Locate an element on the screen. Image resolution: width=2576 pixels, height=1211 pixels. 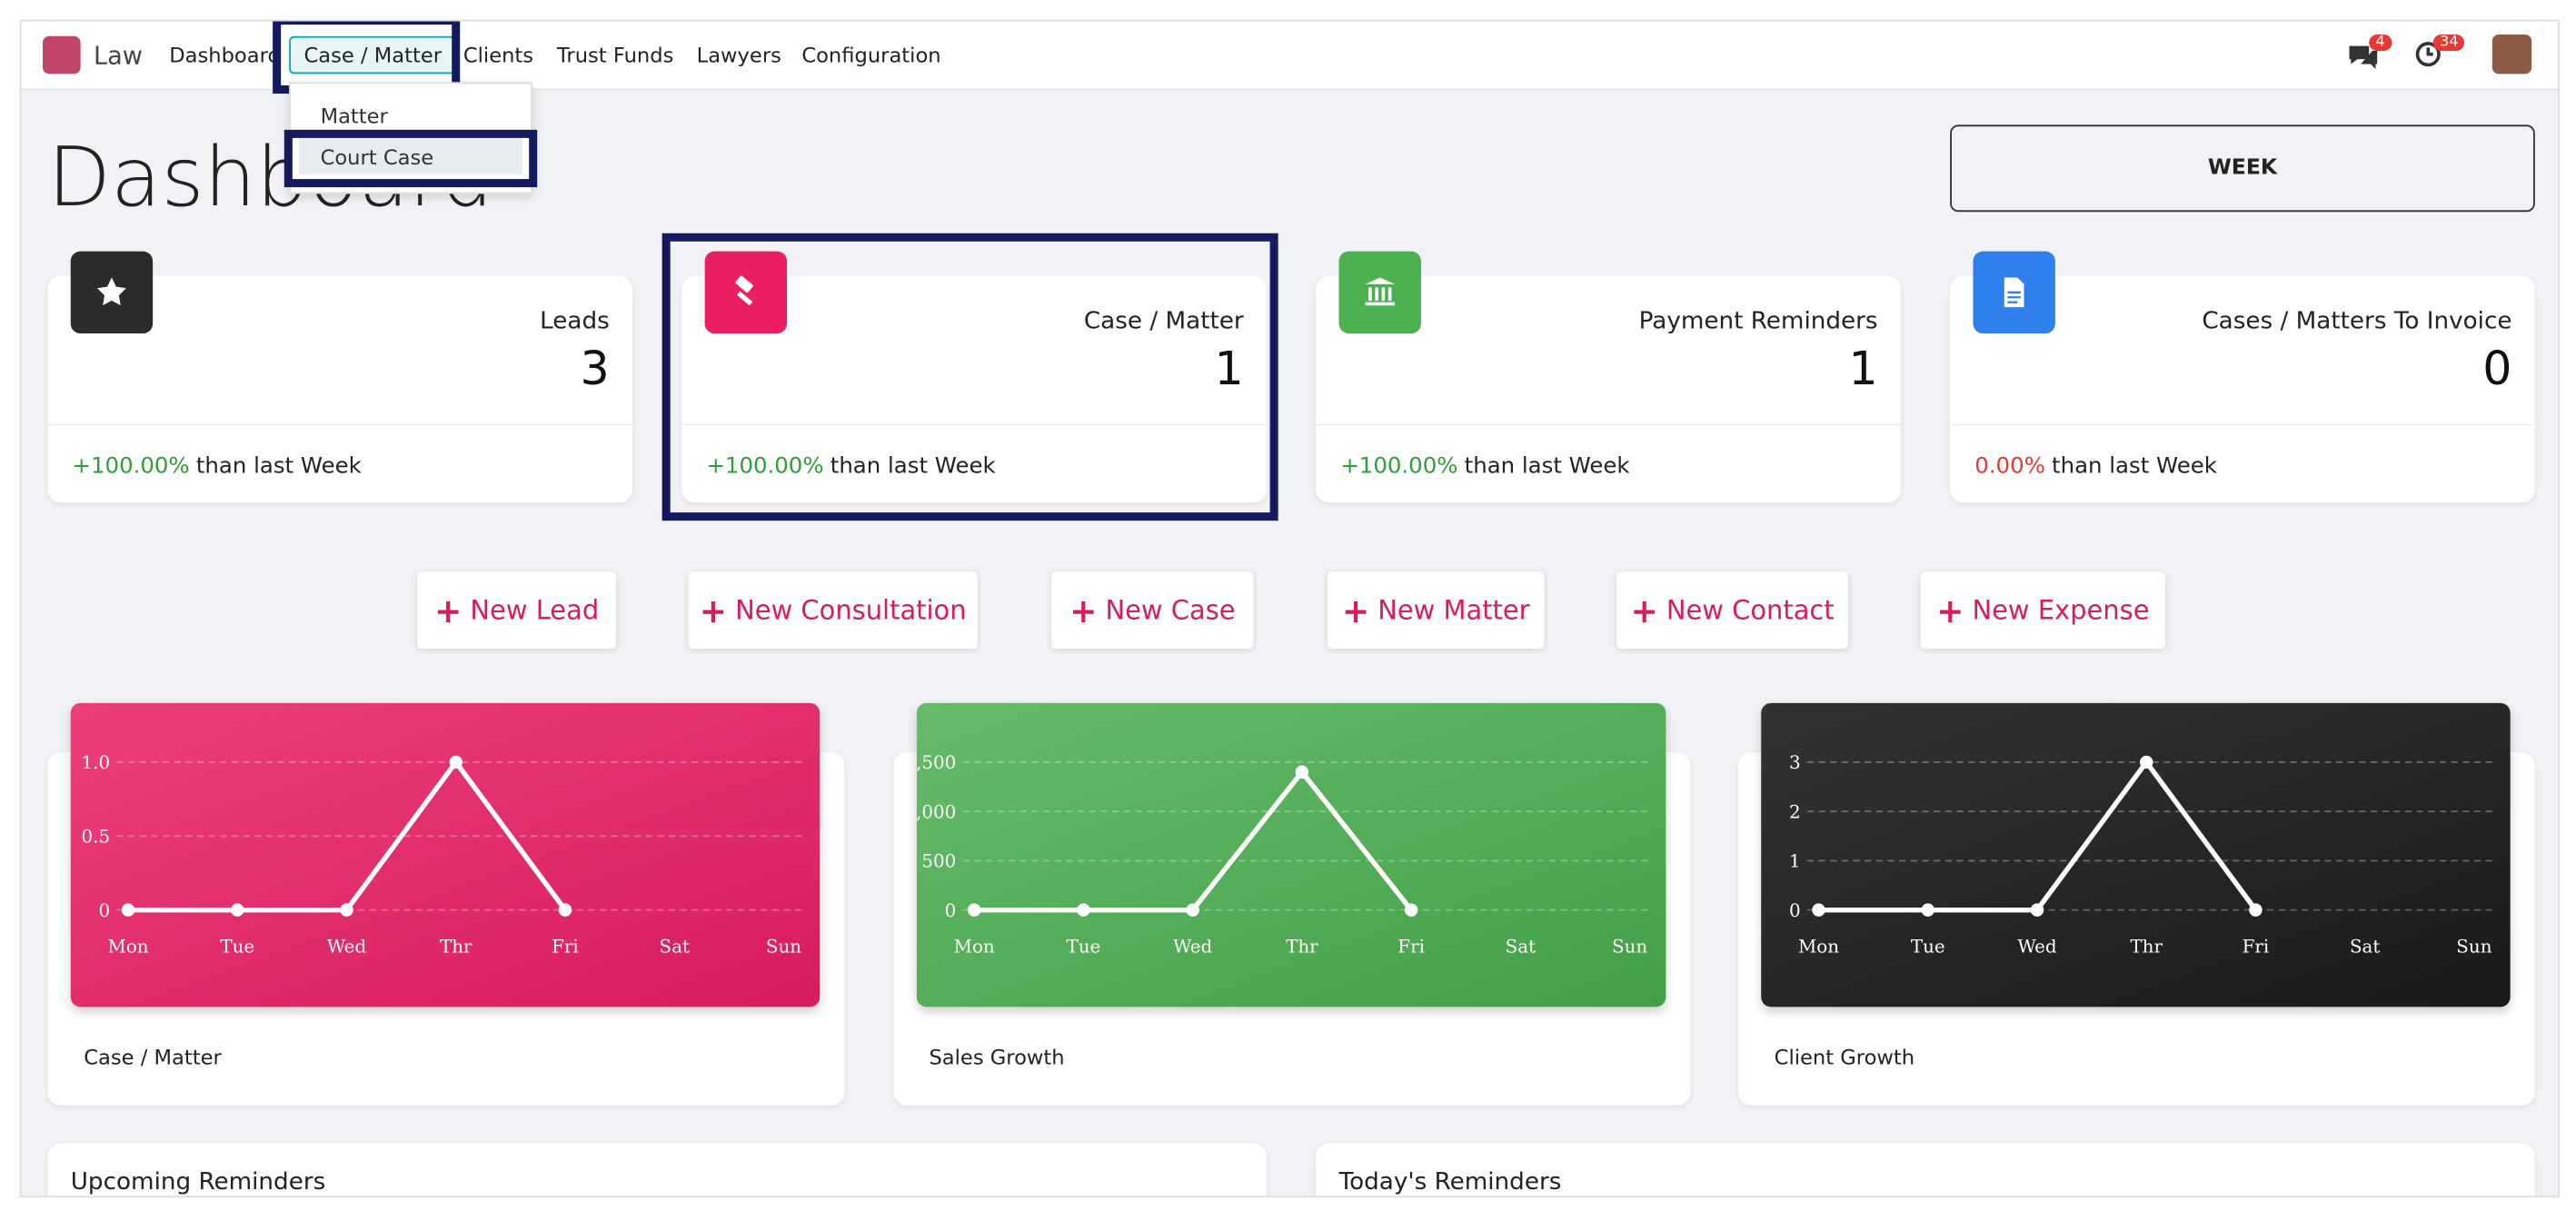
card-title: Cases / Matters To Invoice is located at coordinates (2357, 321).